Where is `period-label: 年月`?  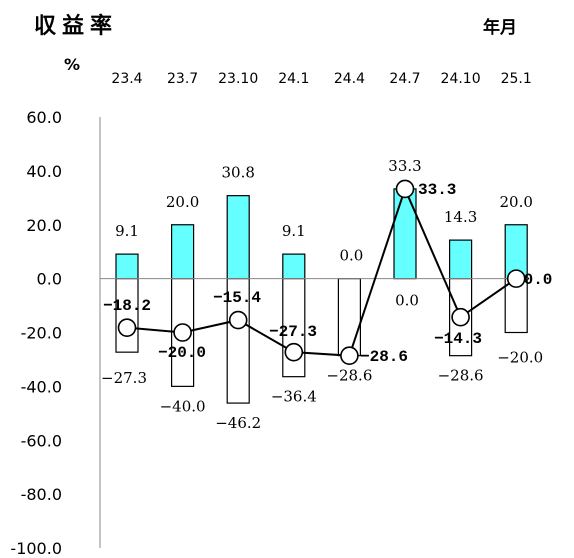
period-label: 年月 is located at coordinates (500, 28).